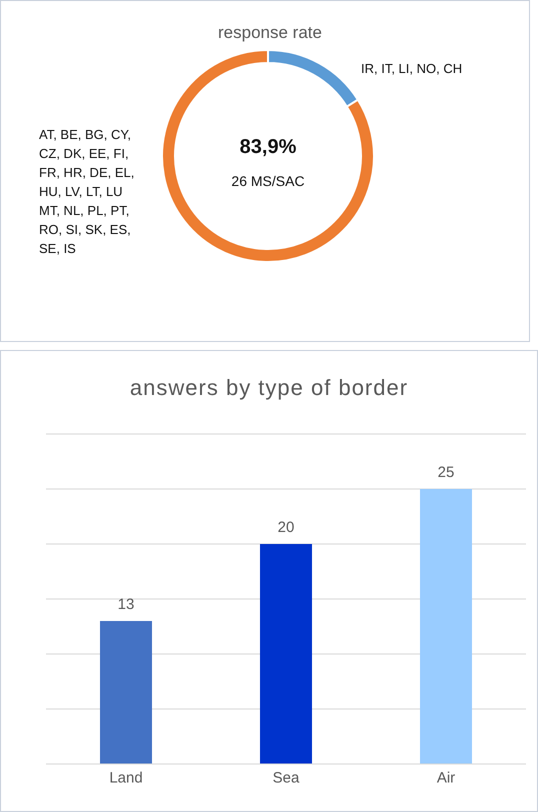  What do you see at coordinates (446, 472) in the screenshot?
I see `data-label: 25` at bounding box center [446, 472].